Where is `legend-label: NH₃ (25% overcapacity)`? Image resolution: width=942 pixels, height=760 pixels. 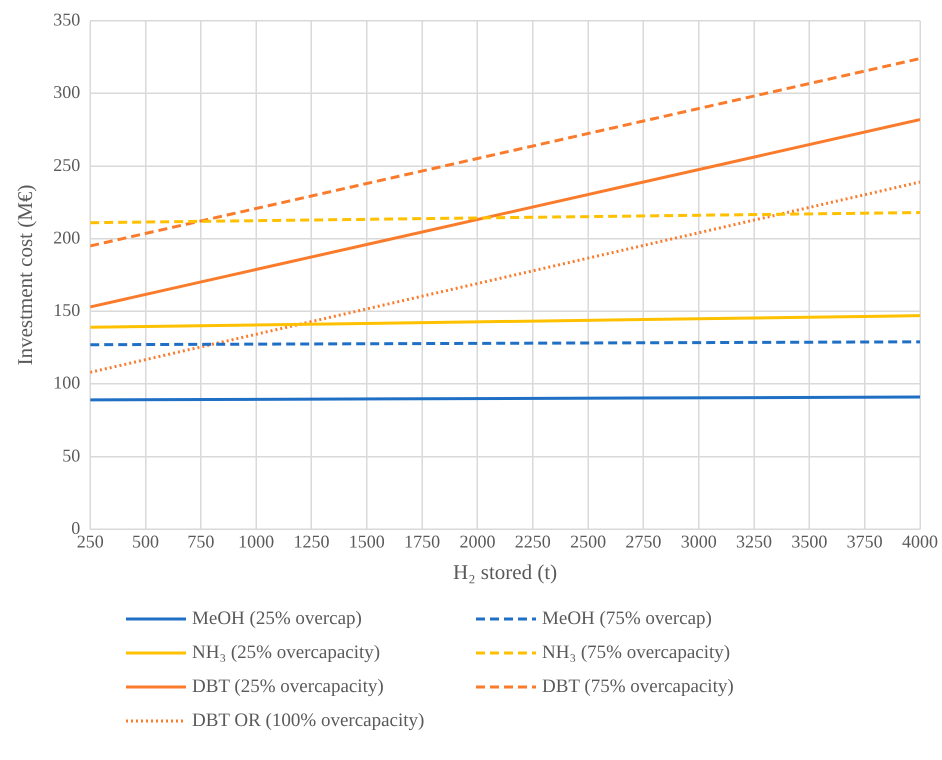 legend-label: NH₃ (25% overcapacity) is located at coordinates (286, 653).